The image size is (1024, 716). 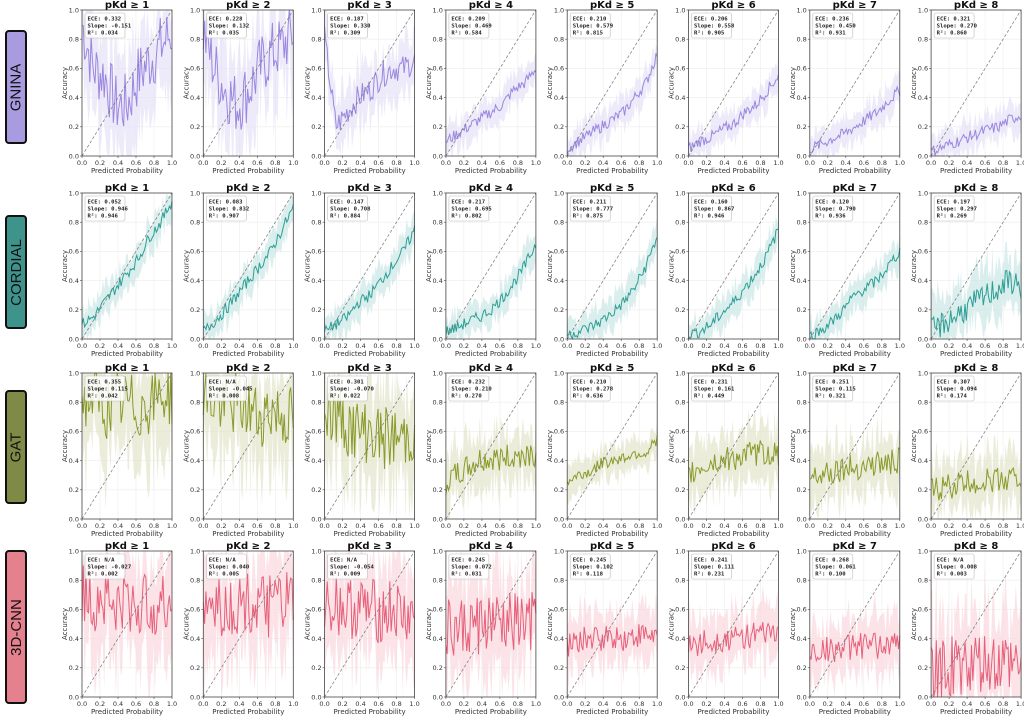 I want to click on stats-text: R²: 0.042, so click(x=103, y=396).